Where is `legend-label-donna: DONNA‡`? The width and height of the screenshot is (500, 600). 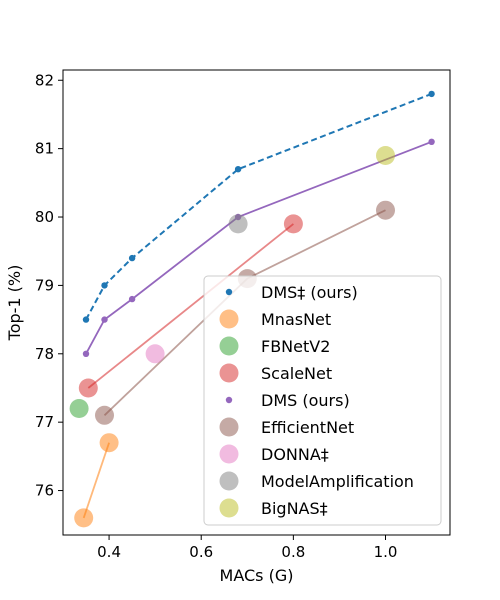
legend-label-donna: DONNA‡ is located at coordinates (295, 454).